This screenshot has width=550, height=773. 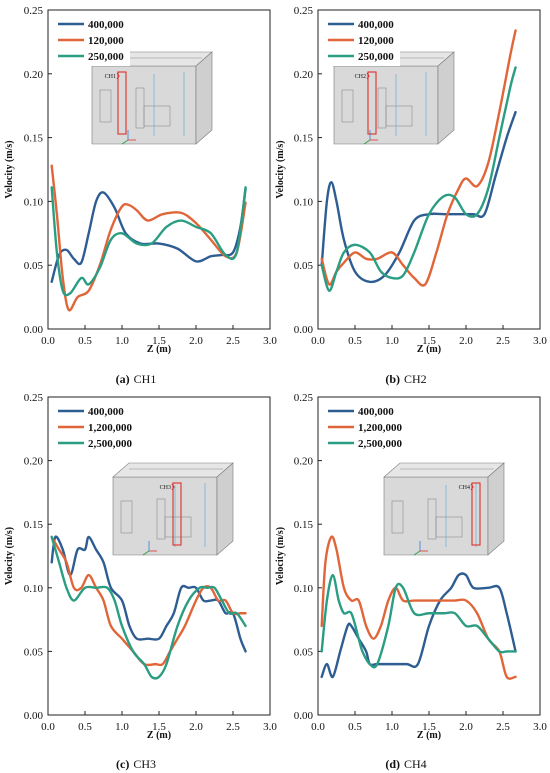 I want to click on series-line-250,000, so click(x=418, y=179).